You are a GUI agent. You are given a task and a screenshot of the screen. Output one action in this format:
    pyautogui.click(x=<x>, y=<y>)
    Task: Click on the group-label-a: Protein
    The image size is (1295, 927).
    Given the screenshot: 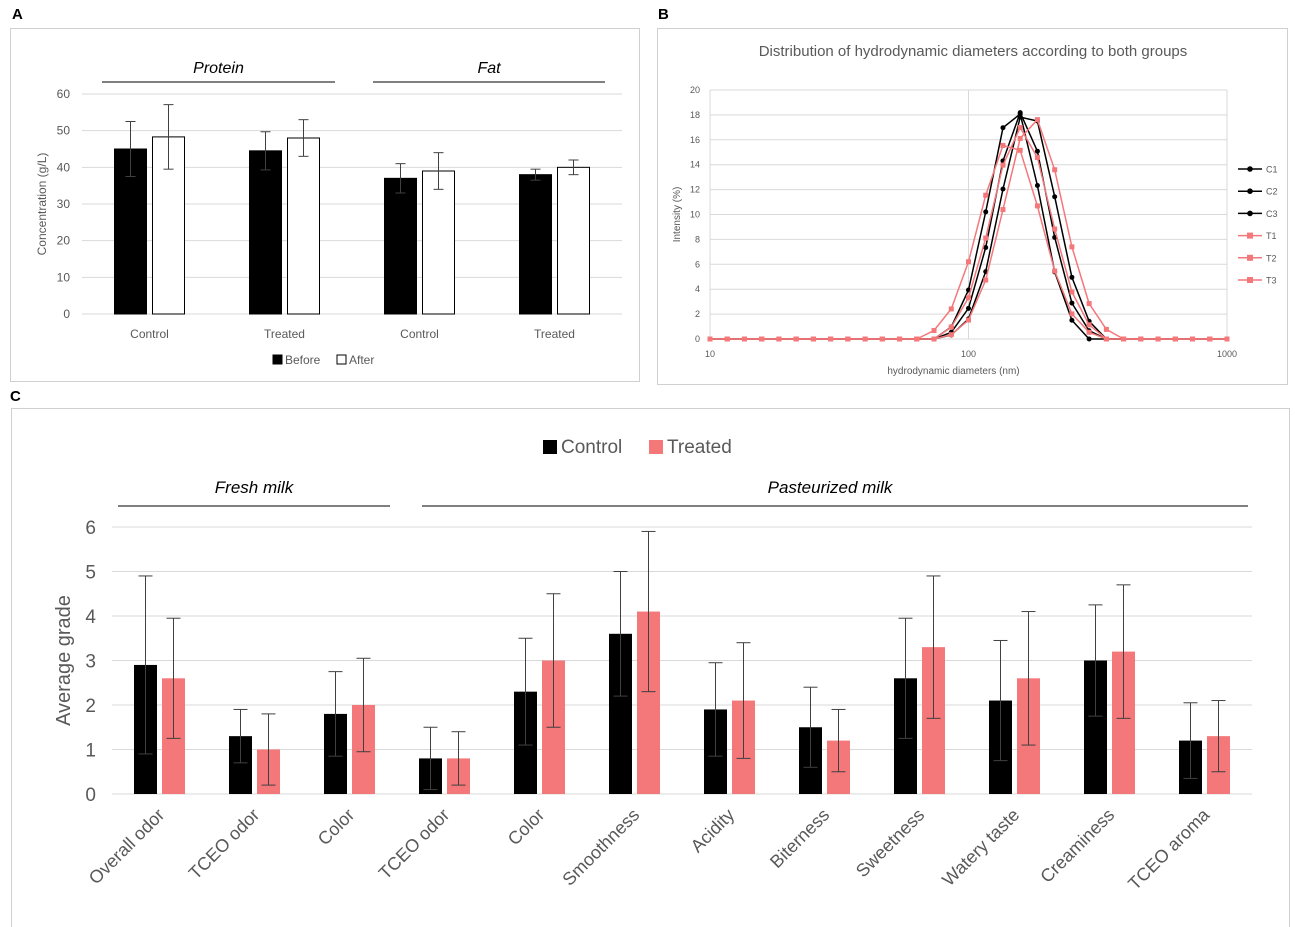 What is the action you would take?
    pyautogui.click(x=218, y=68)
    